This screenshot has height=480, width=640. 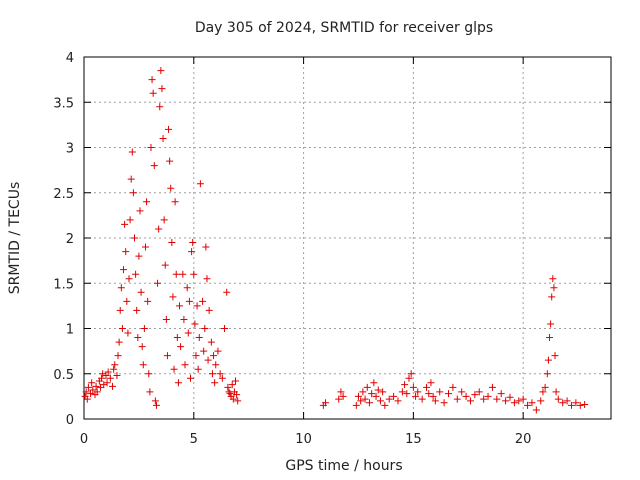 I want to click on y-tick-label: 4, so click(x=70, y=58).